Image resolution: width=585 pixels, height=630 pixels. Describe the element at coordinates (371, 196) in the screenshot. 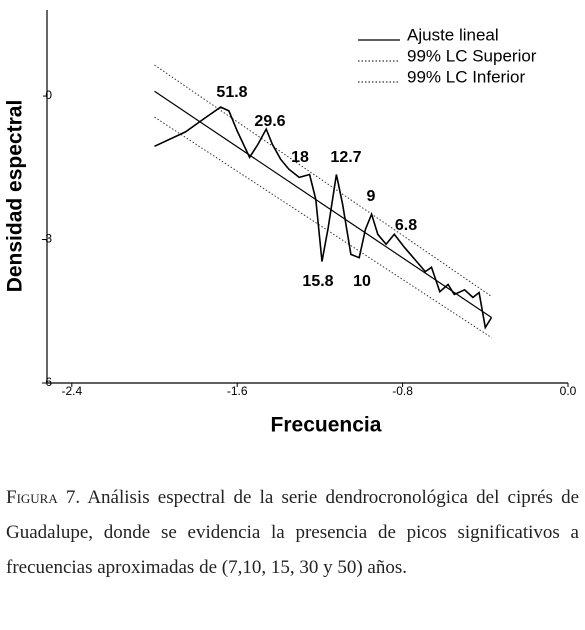

I see `peak-label: 9` at that location.